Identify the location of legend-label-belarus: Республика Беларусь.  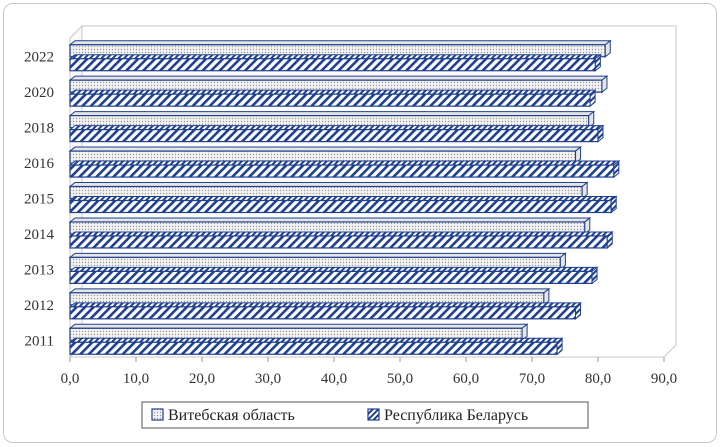
(456, 415).